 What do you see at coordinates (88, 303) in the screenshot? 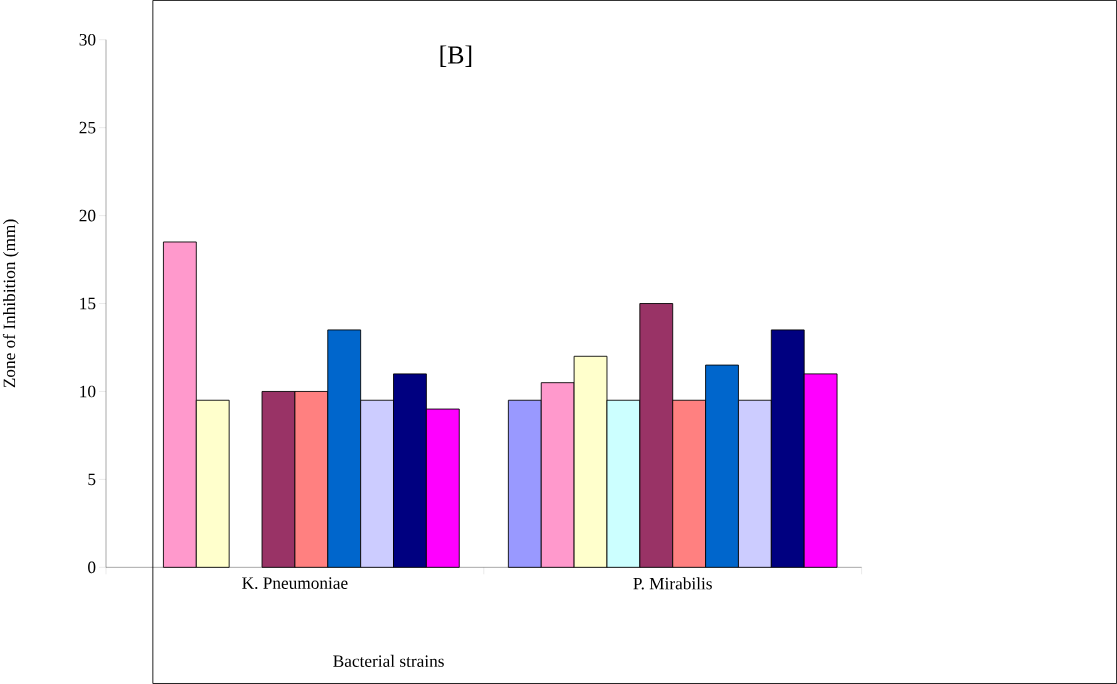
I see `y-tick-label: 15` at bounding box center [88, 303].